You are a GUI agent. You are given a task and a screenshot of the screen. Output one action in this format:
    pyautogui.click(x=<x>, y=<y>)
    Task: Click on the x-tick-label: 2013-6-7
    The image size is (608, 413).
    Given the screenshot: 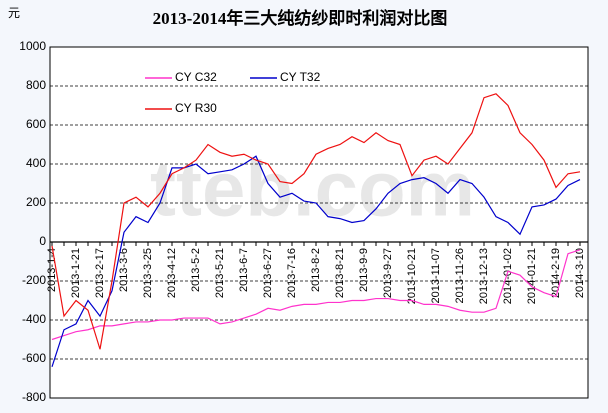 What is the action you would take?
    pyautogui.click(x=244, y=270)
    